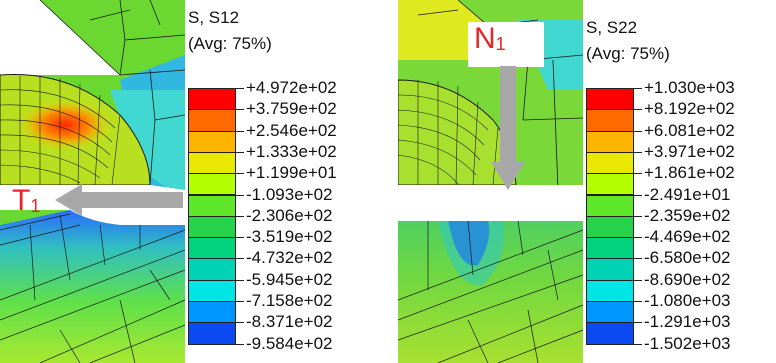 The width and height of the screenshot is (776, 363). What do you see at coordinates (147, 145) in the screenshot?
I see `stress-zone-cyan` at bounding box center [147, 145].